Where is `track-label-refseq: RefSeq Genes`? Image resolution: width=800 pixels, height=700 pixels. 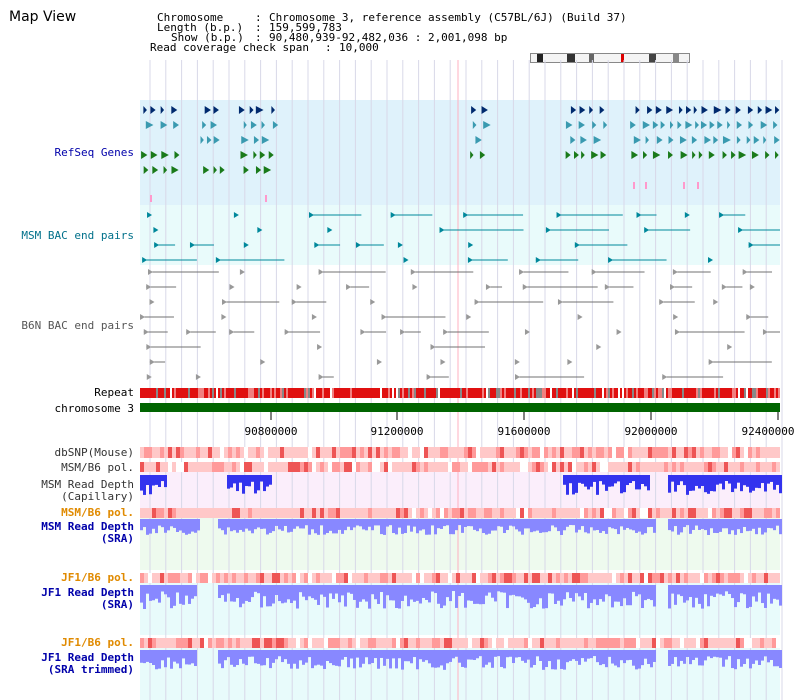
track-label-refseq: RefSeq Genes is located at coordinates (94, 152).